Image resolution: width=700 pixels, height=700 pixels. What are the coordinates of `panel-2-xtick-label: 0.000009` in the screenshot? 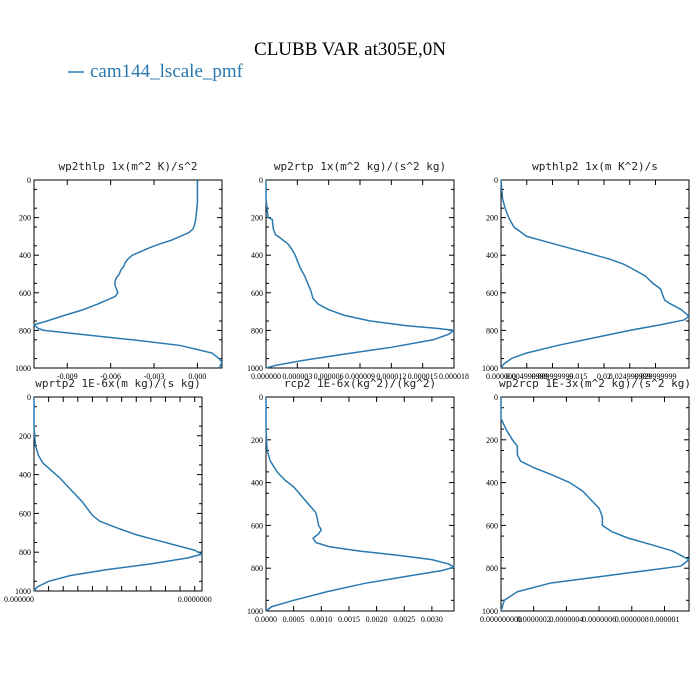 It's located at (360, 376).